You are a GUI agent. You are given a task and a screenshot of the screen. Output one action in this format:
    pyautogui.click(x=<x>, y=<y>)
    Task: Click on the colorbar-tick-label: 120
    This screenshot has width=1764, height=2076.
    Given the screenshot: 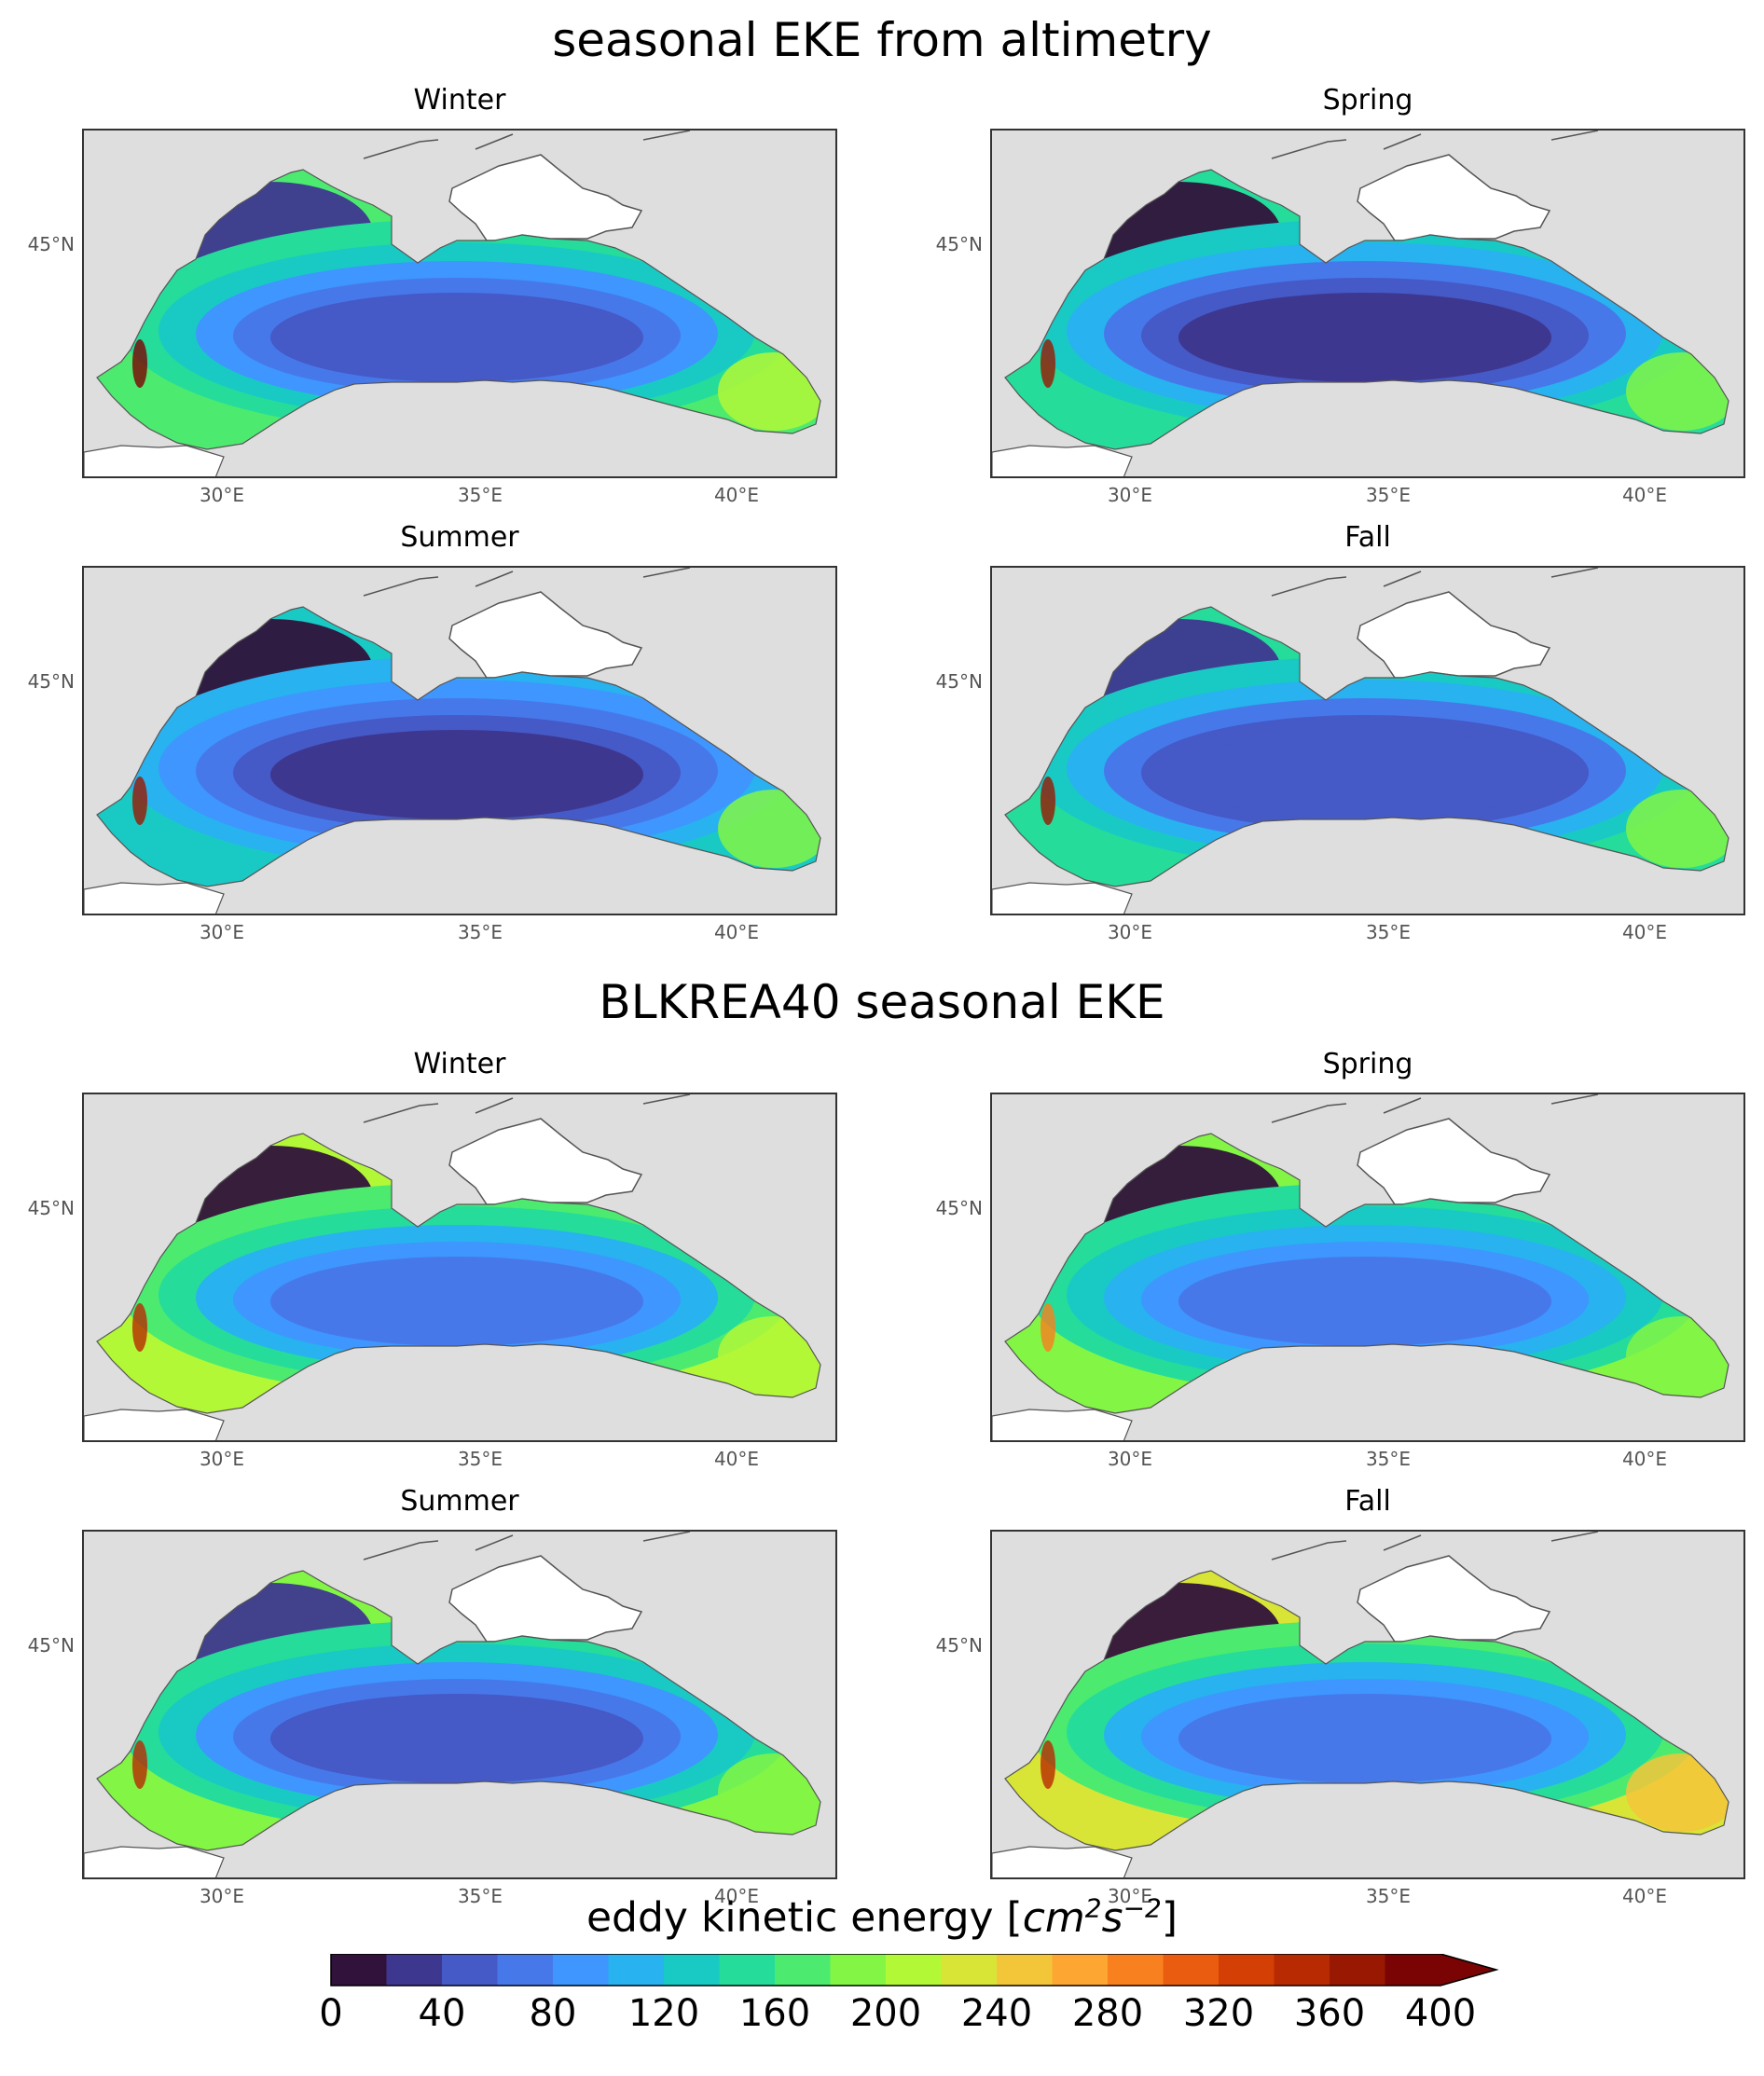 What is the action you would take?
    pyautogui.click(x=663, y=2013)
    